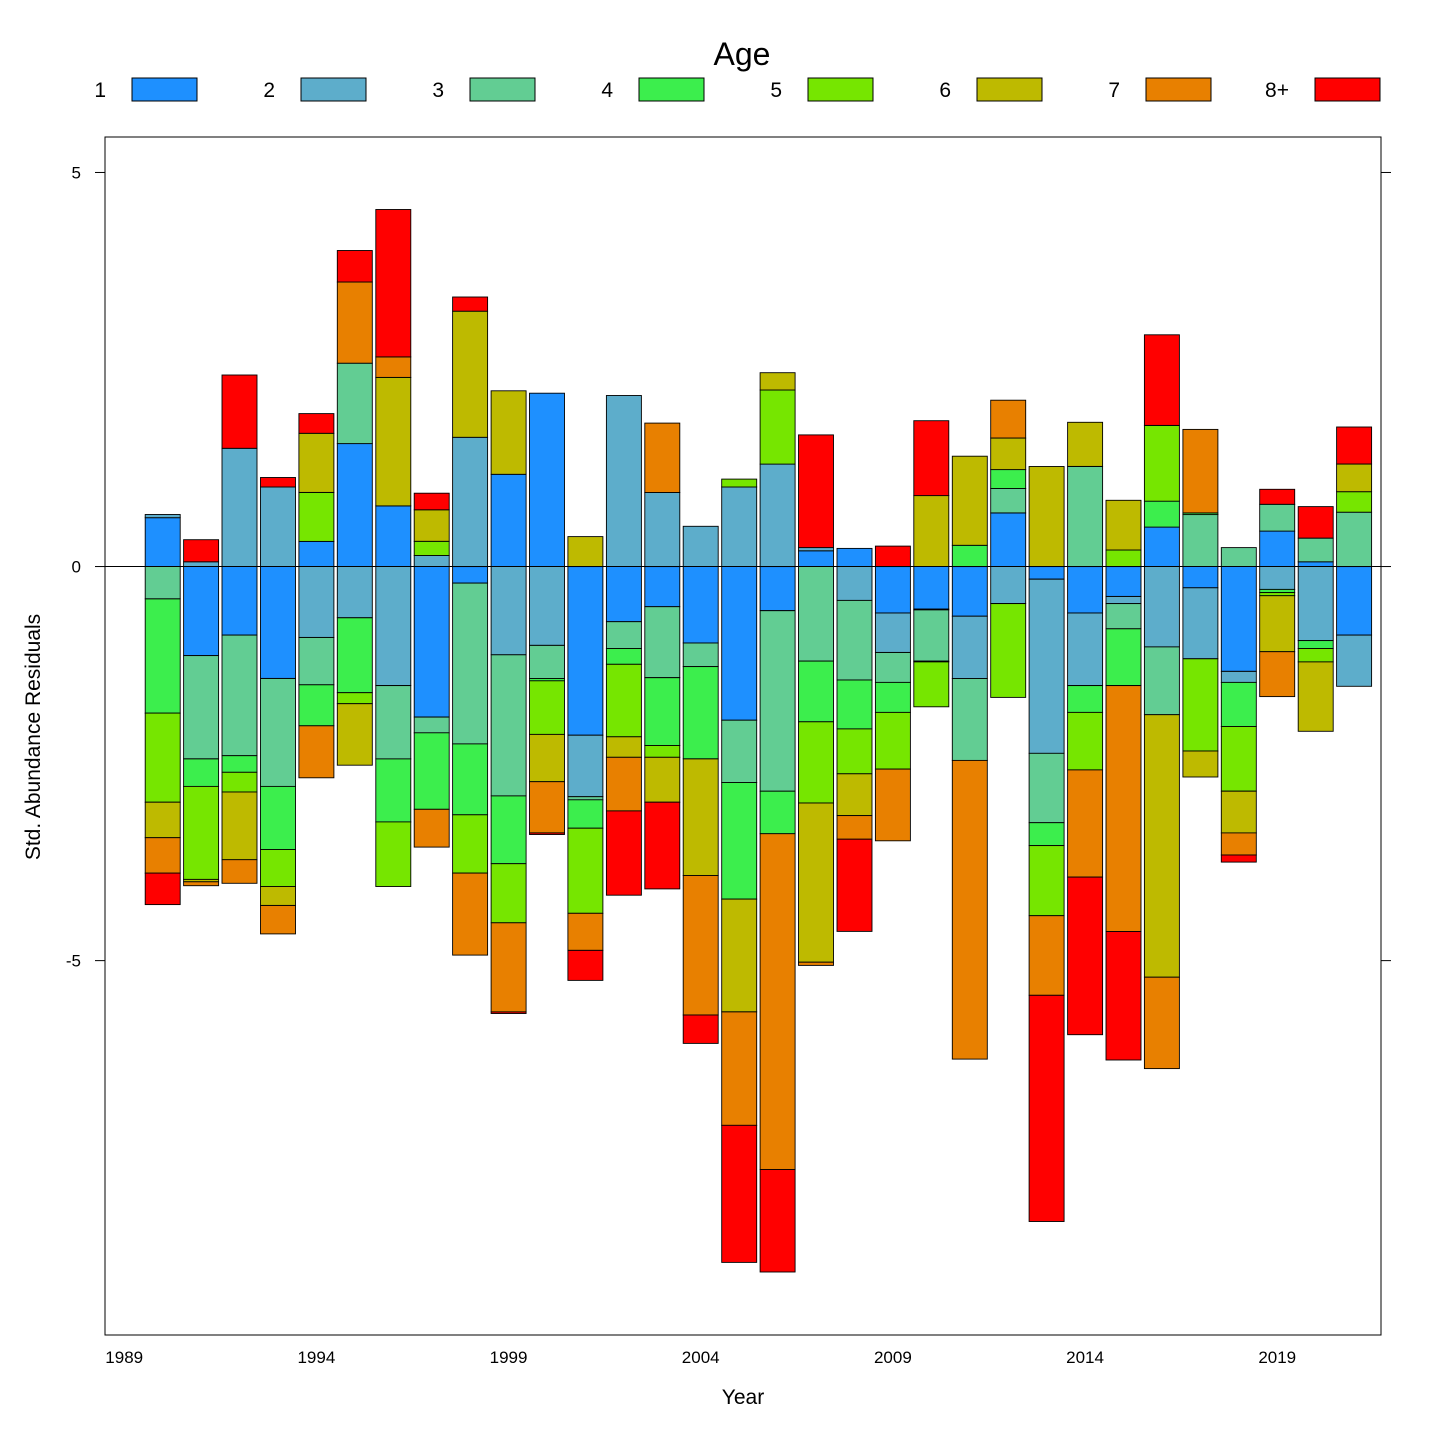 This screenshot has height=1440, width=1440. Describe the element at coordinates (162, 889) in the screenshot. I see `bar-1990-age-8plus` at that location.